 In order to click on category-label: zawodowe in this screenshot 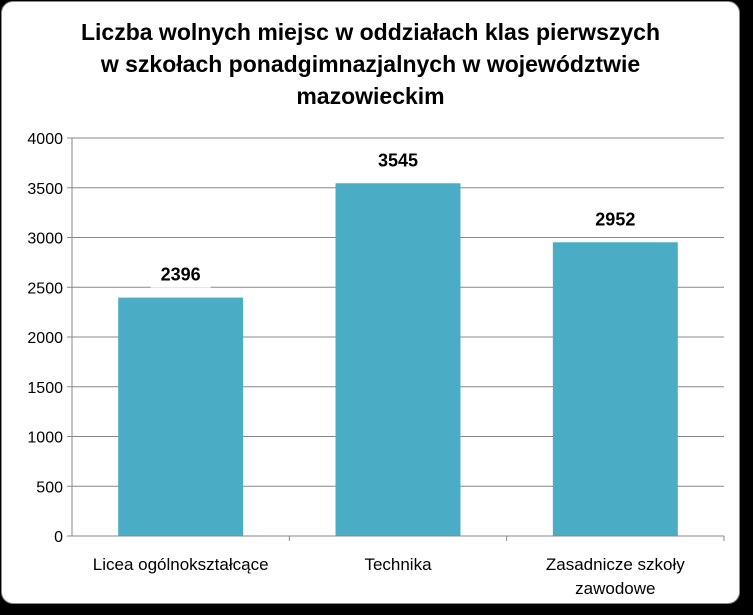, I will do `click(615, 588)`.